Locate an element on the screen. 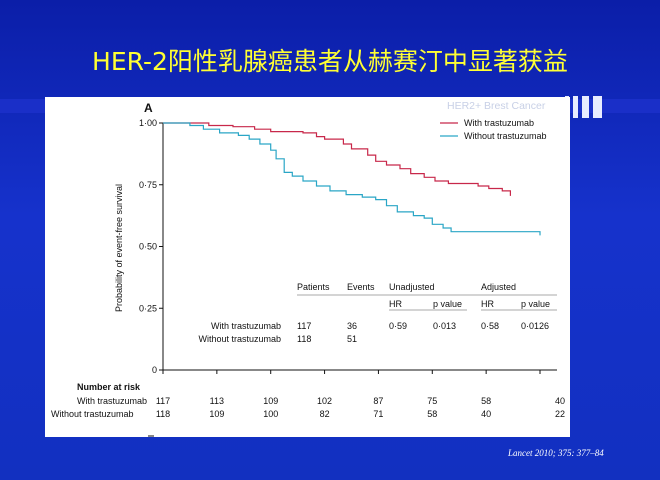 The image size is (660, 480). risk-value: 118 is located at coordinates (163, 414).